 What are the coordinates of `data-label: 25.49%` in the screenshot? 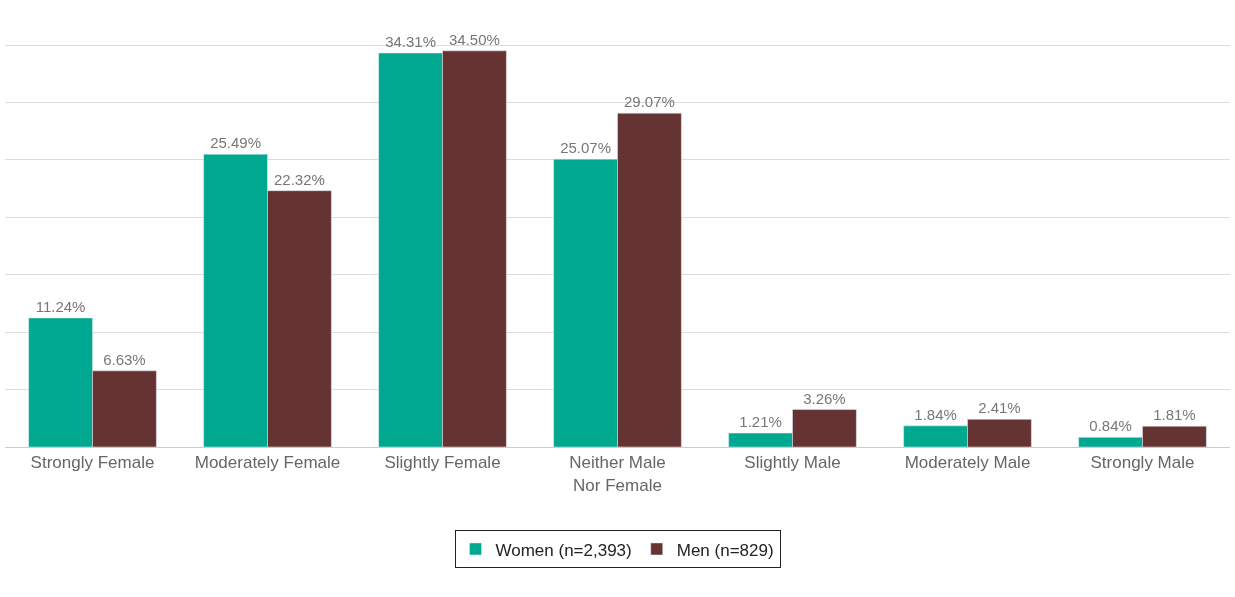 It's located at (235, 143).